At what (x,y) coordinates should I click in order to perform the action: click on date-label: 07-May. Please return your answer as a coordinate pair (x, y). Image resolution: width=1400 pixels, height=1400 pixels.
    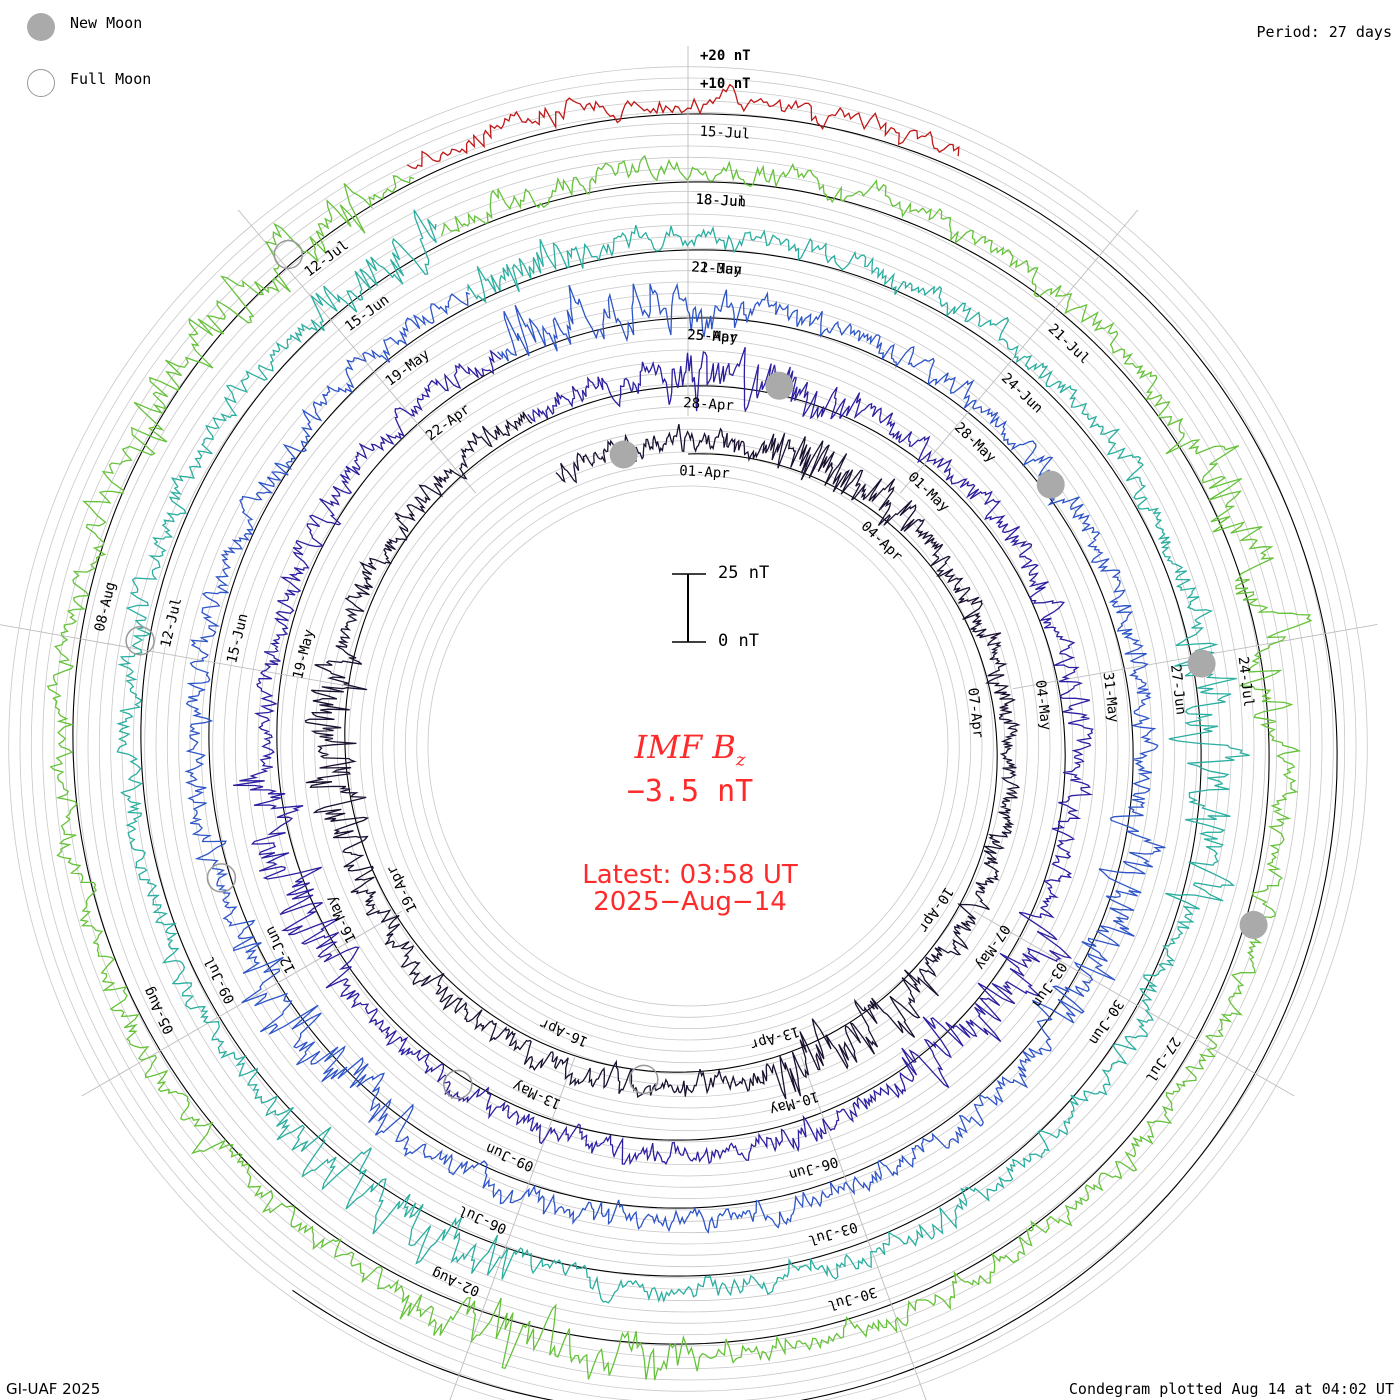
    Looking at the image, I should click on (992, 946).